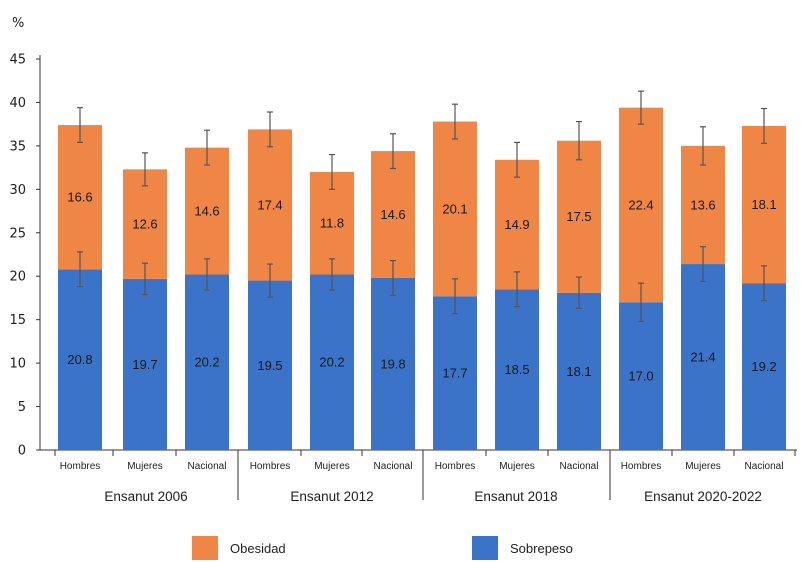 The width and height of the screenshot is (801, 562). Describe the element at coordinates (485, 548) in the screenshot. I see `legend-swatch-sobrepeso` at that location.